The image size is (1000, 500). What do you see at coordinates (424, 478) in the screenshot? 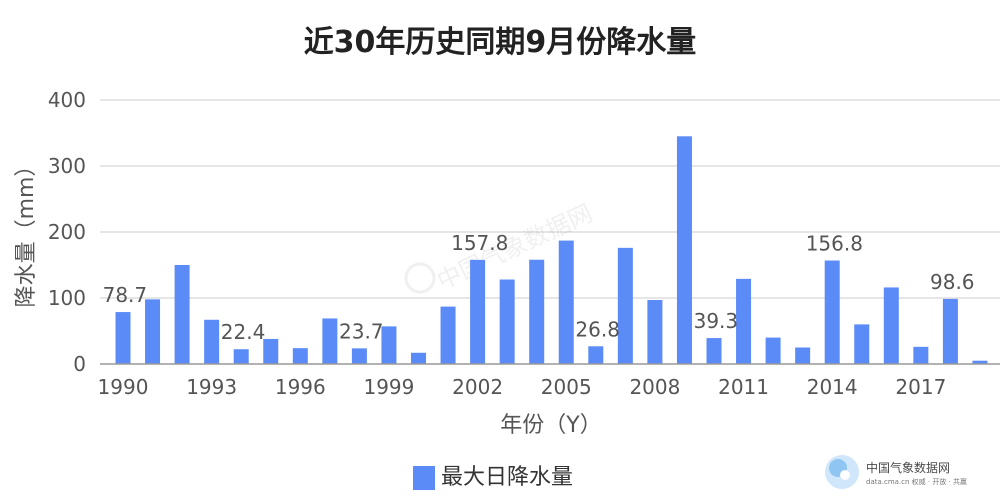
I see `legend-swatch` at bounding box center [424, 478].